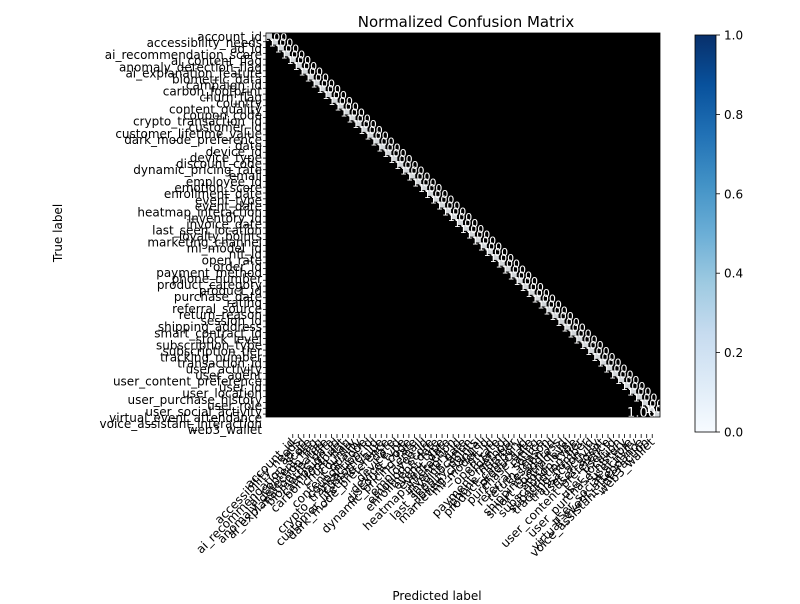  I want to click on y-tick-label: purchase_date, so click(218, 297).